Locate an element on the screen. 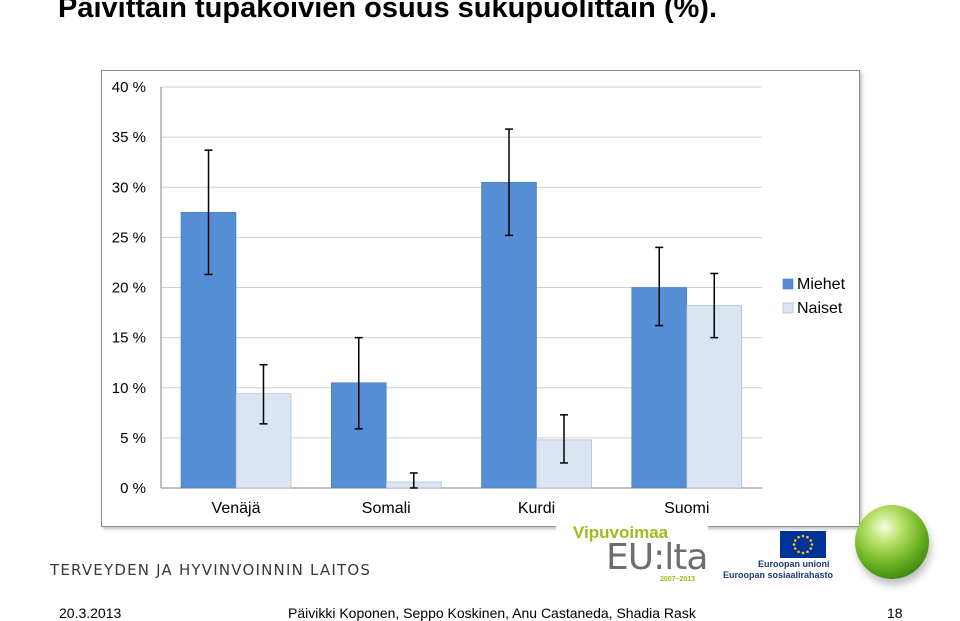 The image size is (960, 621). green-orb-logo-icon is located at coordinates (892, 542).